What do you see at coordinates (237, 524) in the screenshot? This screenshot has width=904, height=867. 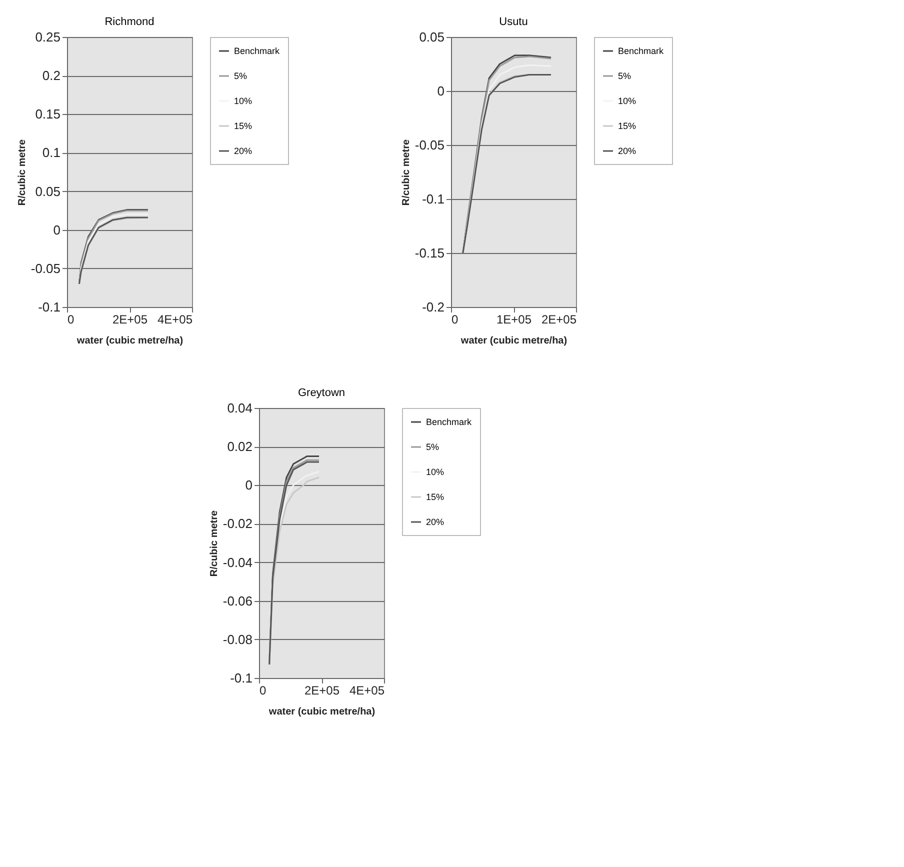 I see `y-tick-label: -0.02` at bounding box center [237, 524].